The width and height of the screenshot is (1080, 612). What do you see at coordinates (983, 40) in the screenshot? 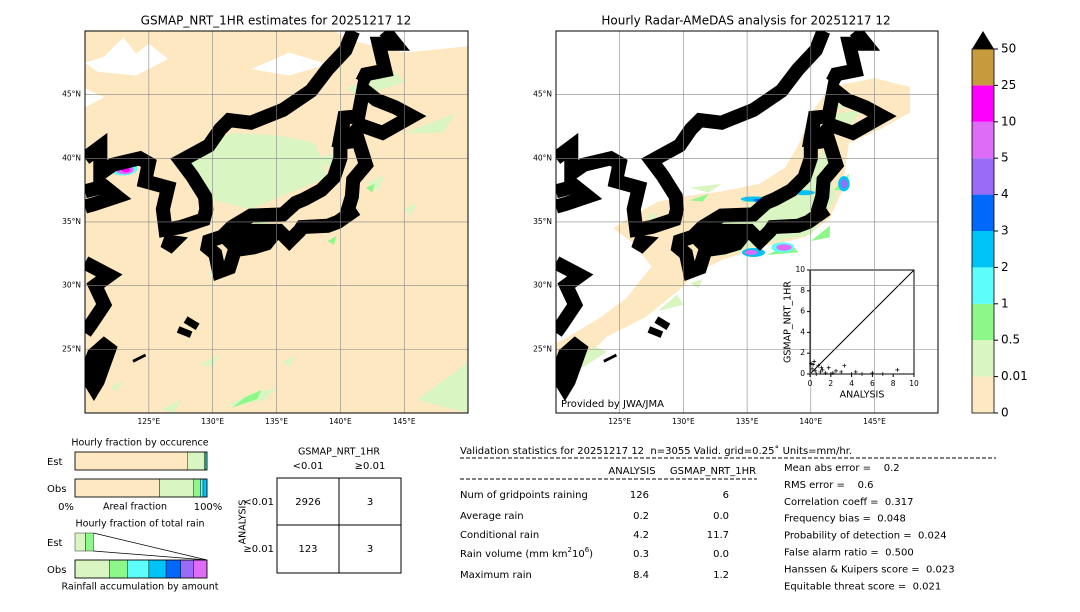
I see `colorbar-extend` at bounding box center [983, 40].